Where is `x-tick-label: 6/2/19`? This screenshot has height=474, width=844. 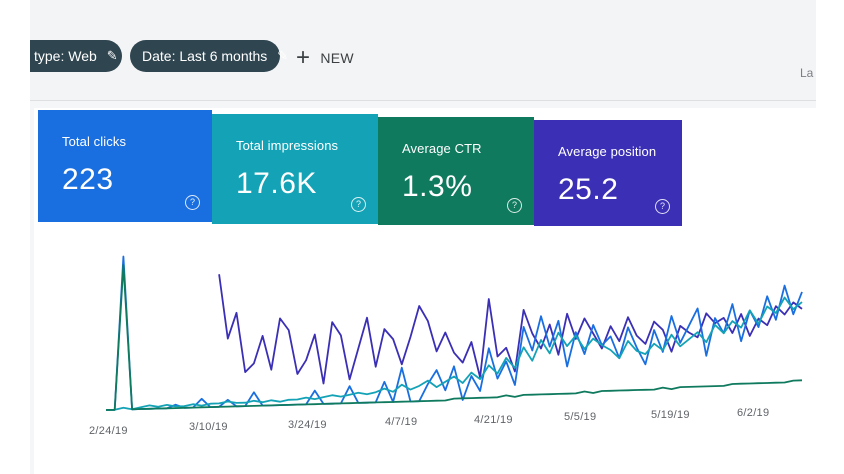 x-tick-label: 6/2/19 is located at coordinates (753, 413).